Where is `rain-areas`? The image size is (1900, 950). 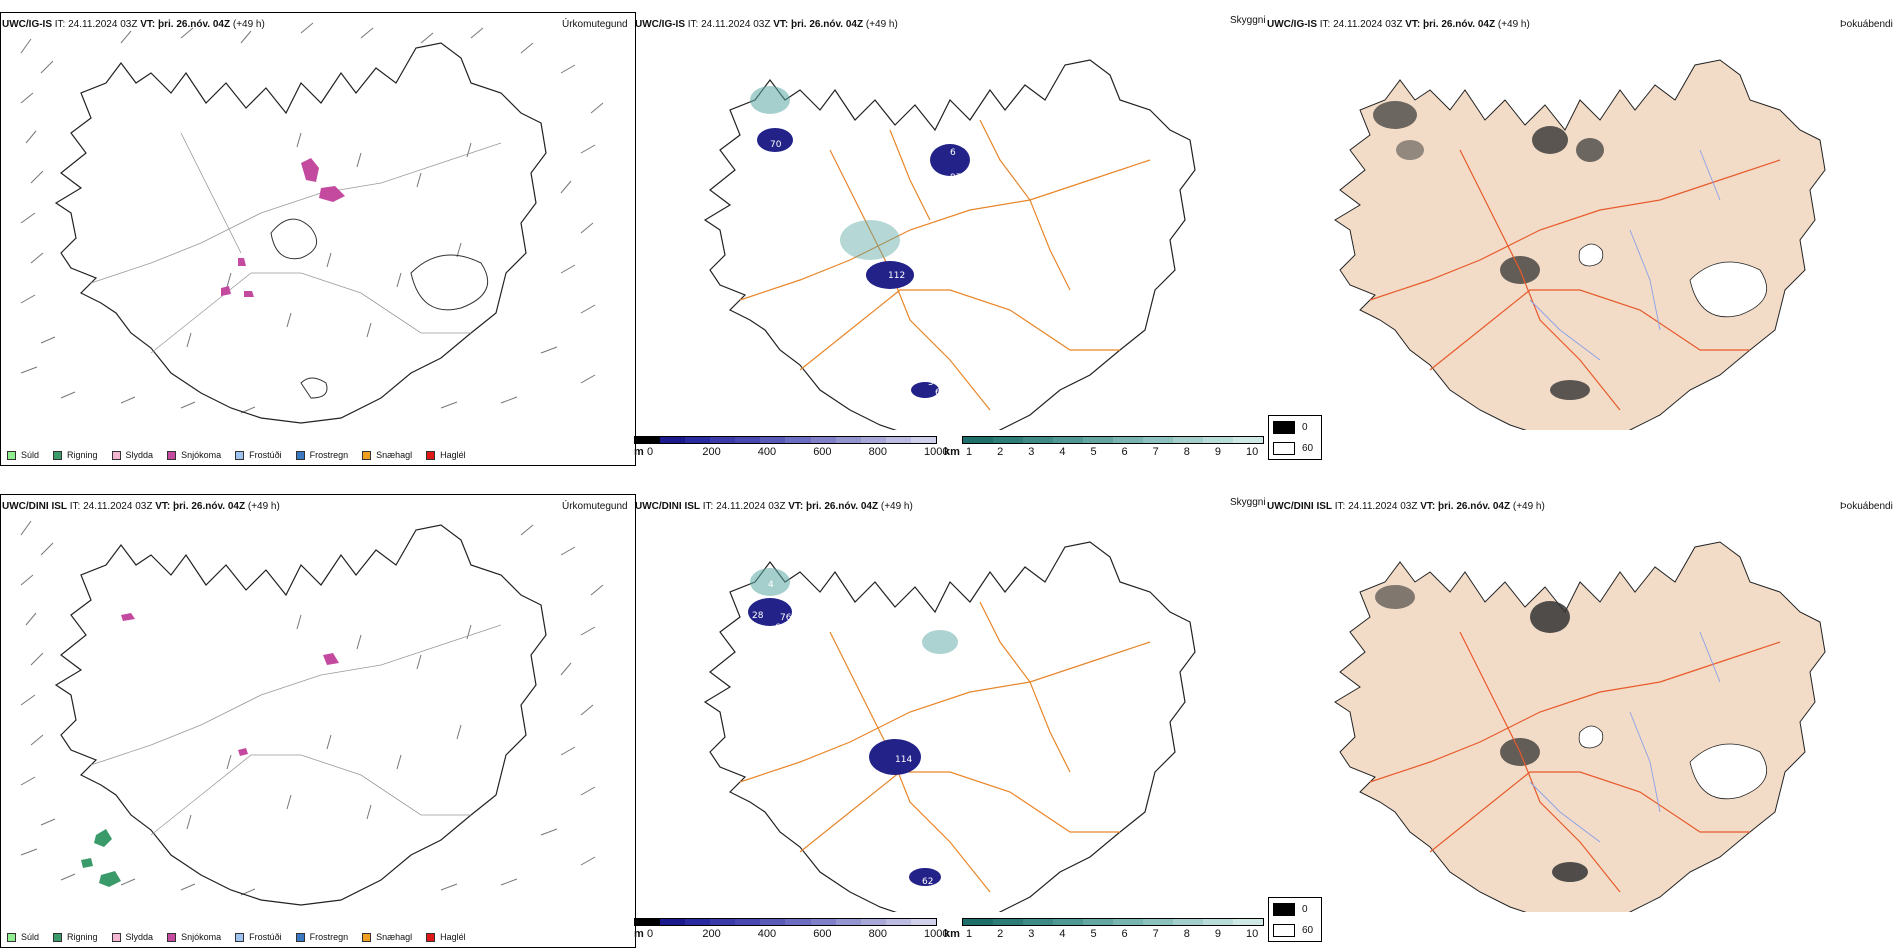 rain-areas is located at coordinates (101, 858).